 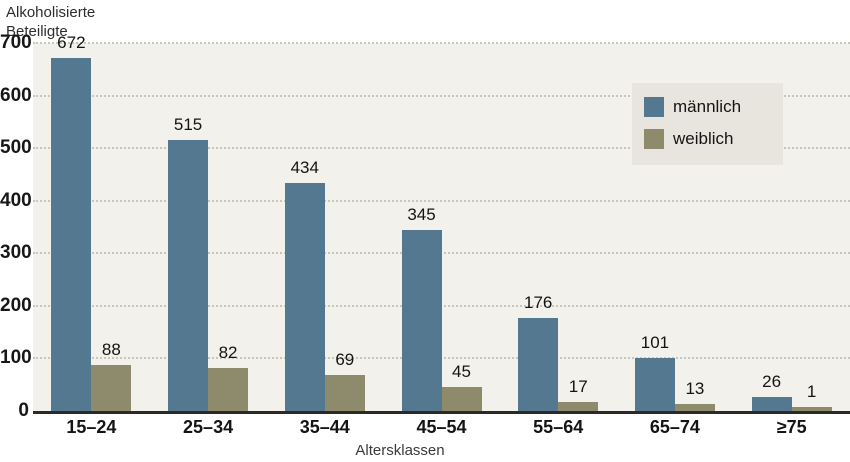 I want to click on legend-item-maennlich: männlich, so click(x=713, y=107).